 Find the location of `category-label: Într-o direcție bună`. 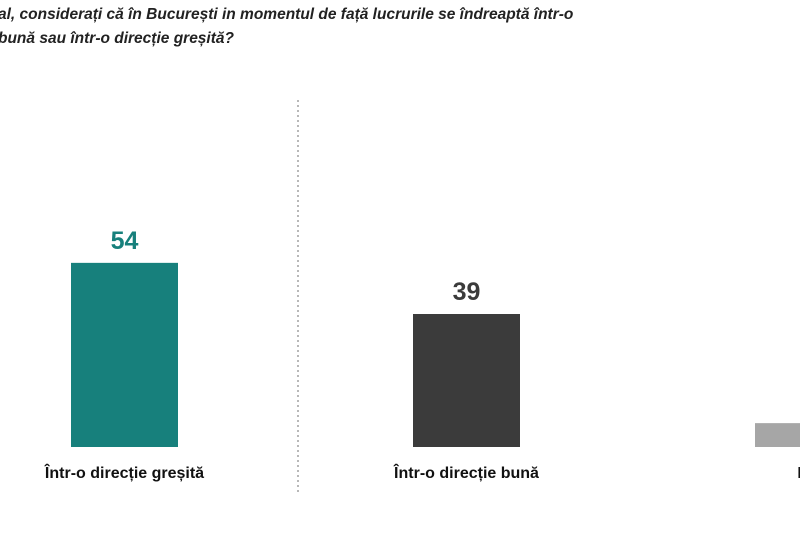

category-label: Într-o direcție bună is located at coordinates (466, 472).